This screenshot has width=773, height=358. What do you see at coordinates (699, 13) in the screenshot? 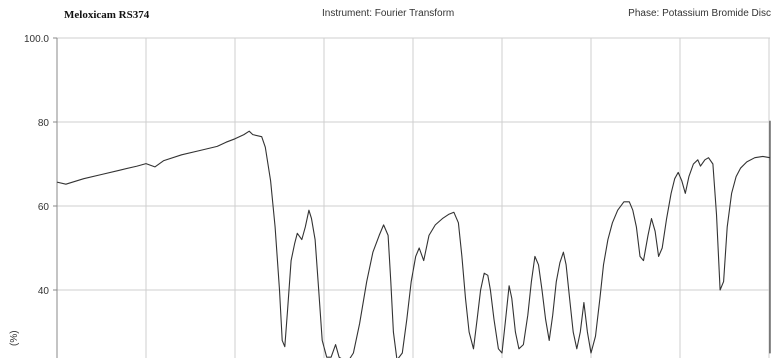
I see `phase-label: Phase: Potassium Bromide Disc` at bounding box center [699, 13].